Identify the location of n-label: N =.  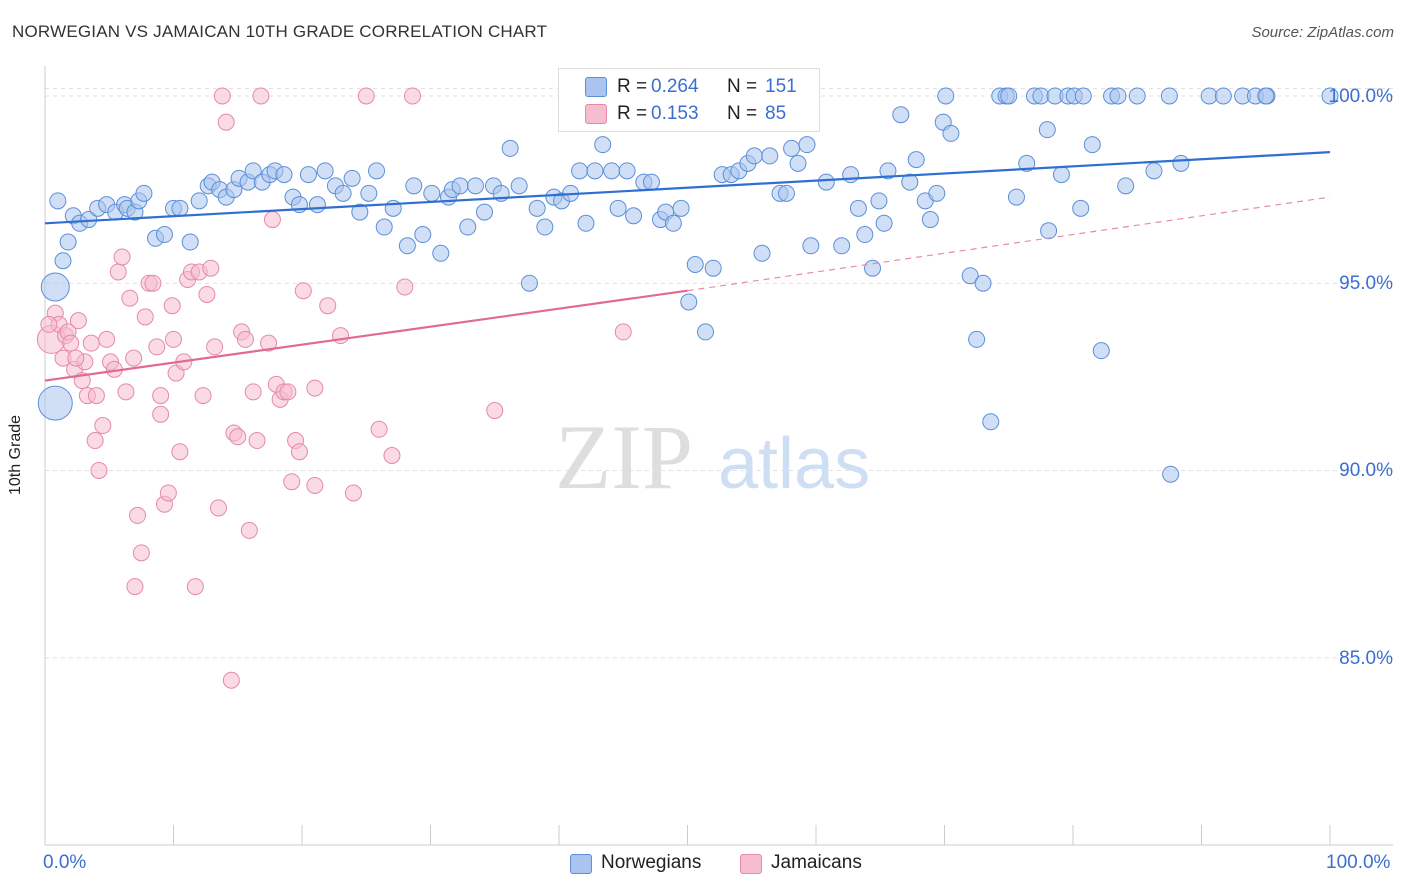
(742, 113).